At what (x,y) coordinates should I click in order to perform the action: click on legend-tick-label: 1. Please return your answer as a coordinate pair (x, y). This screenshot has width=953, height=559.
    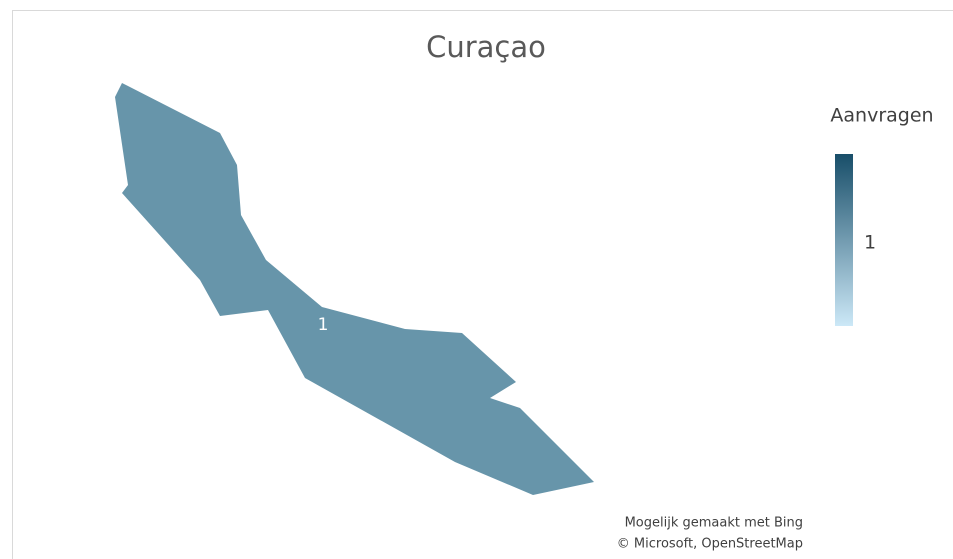
    Looking at the image, I should click on (870, 243).